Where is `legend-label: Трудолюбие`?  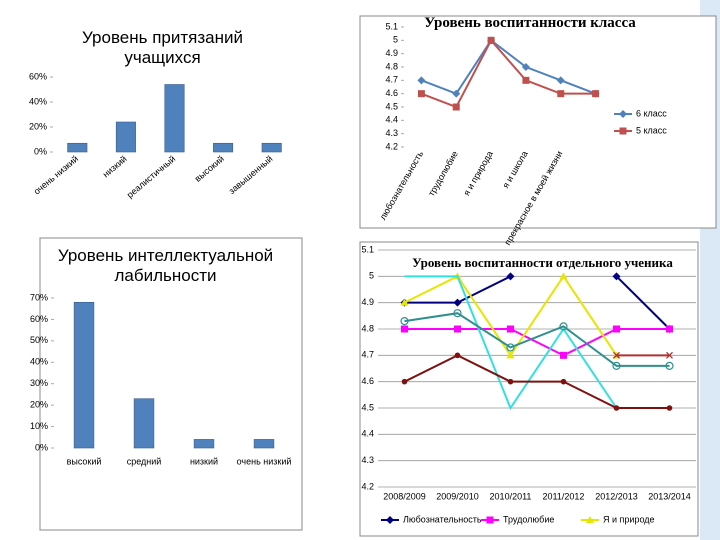
legend-label: Трудолюбие is located at coordinates (528, 519).